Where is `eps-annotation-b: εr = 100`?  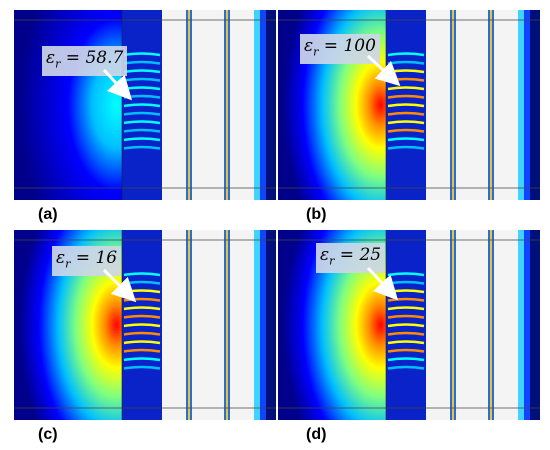
eps-annotation-b: εr = 100 is located at coordinates (340, 49).